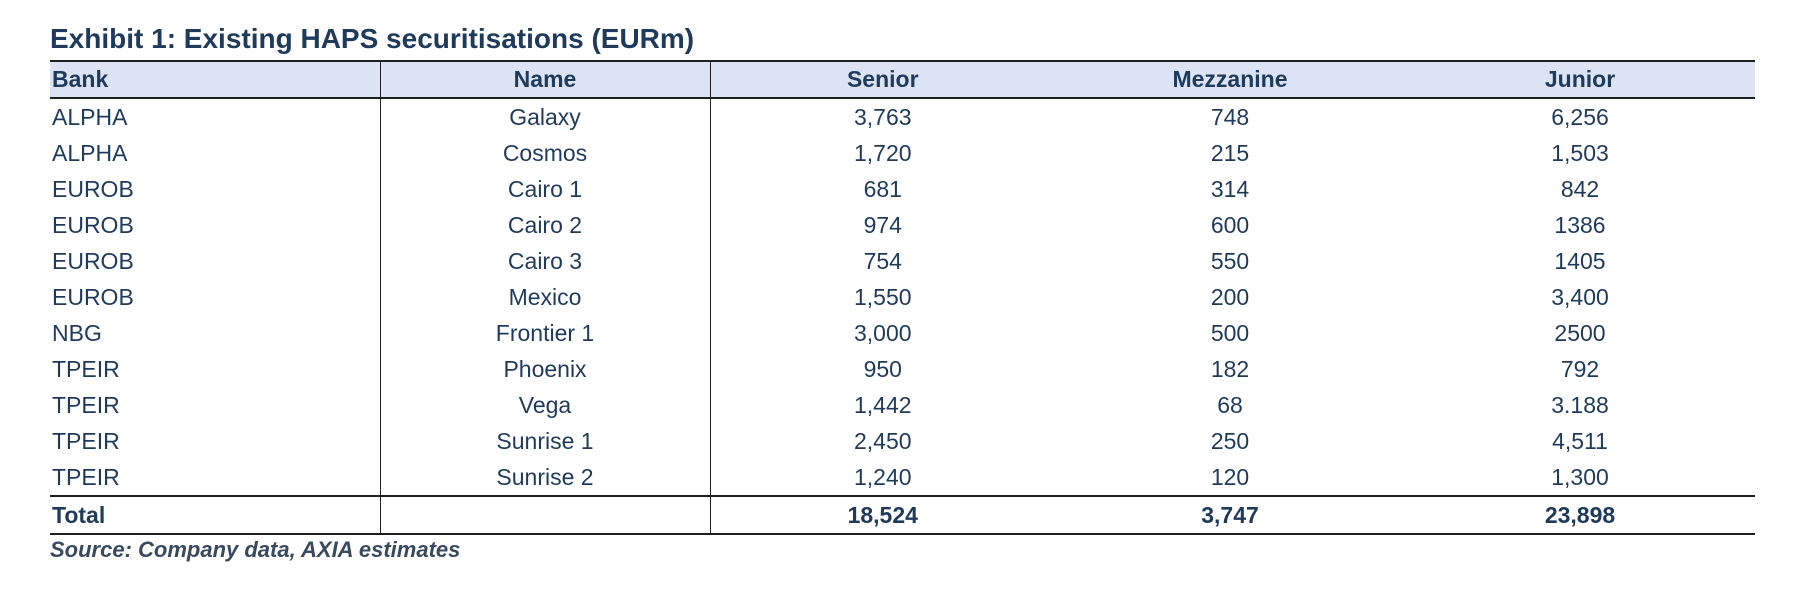 The image size is (1797, 592). I want to click on cell-mezzanine: 748, so click(1230, 116).